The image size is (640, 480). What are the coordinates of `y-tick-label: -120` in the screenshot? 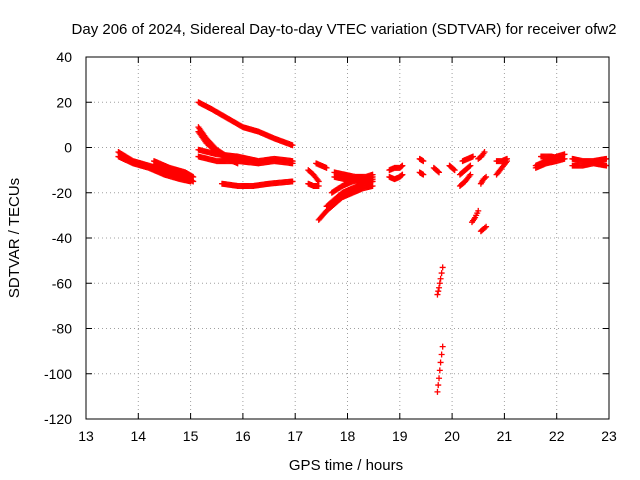 It's located at (58, 419).